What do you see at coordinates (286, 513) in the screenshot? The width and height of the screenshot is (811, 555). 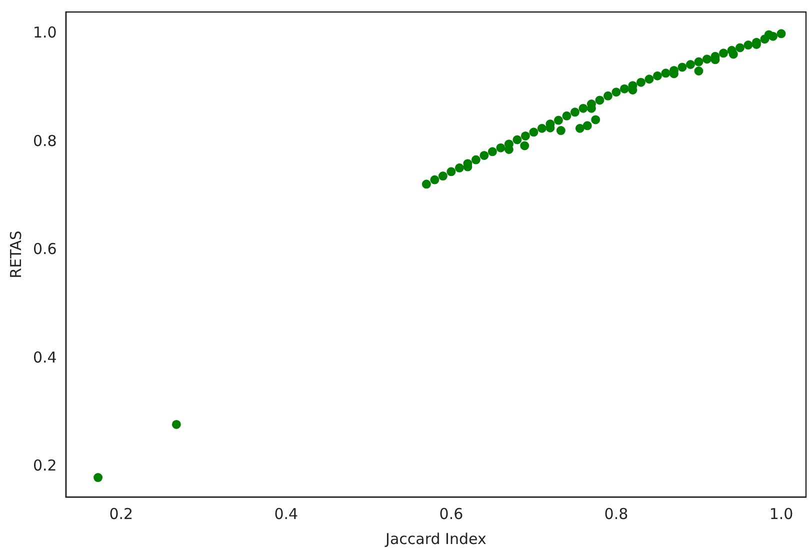 I see `x-tick-label: 0.4` at bounding box center [286, 513].